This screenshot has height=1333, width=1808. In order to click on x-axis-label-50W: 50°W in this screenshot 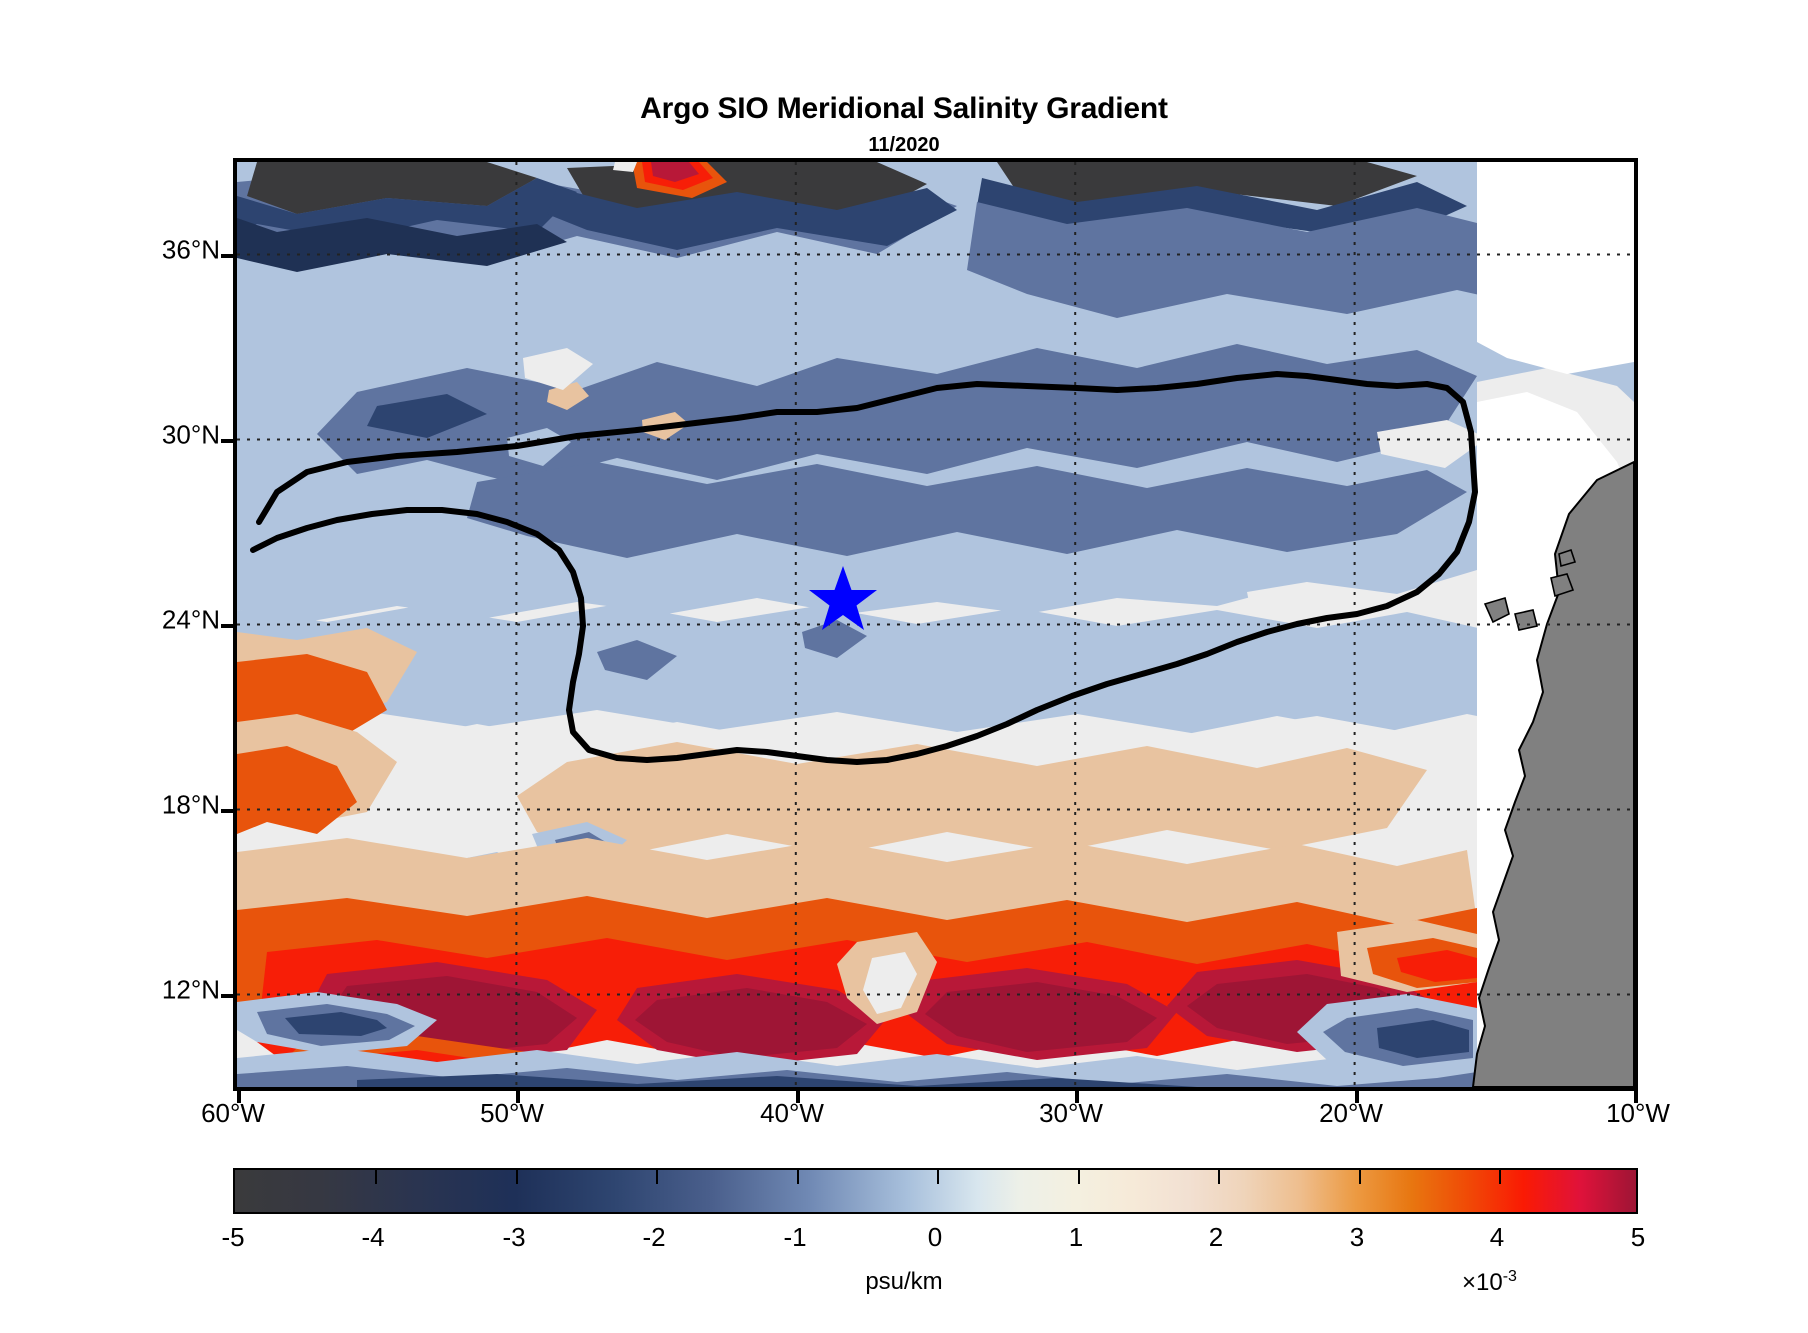, I will do `click(512, 1113)`.